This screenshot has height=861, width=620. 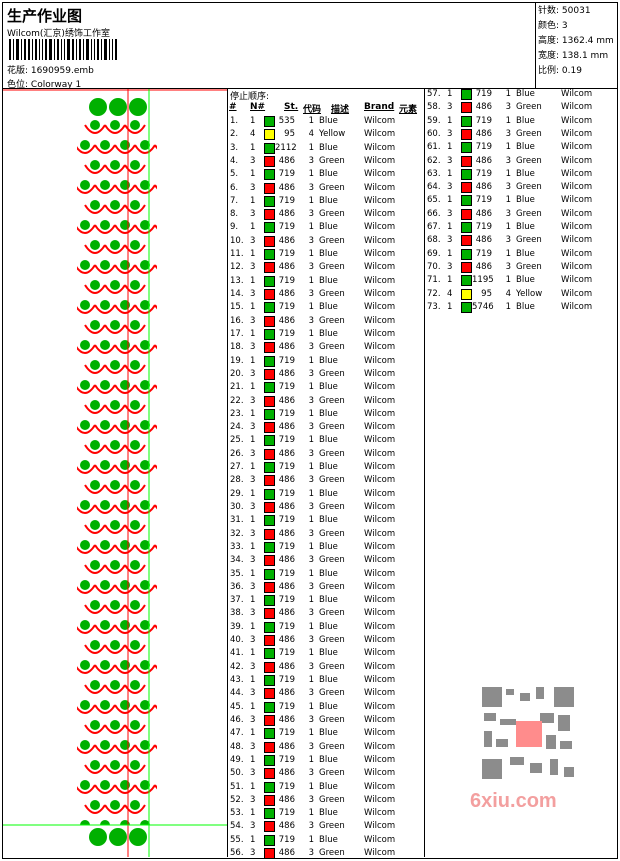 What do you see at coordinates (237, 333) in the screenshot?
I see `cell-num: 17.` at bounding box center [237, 333].